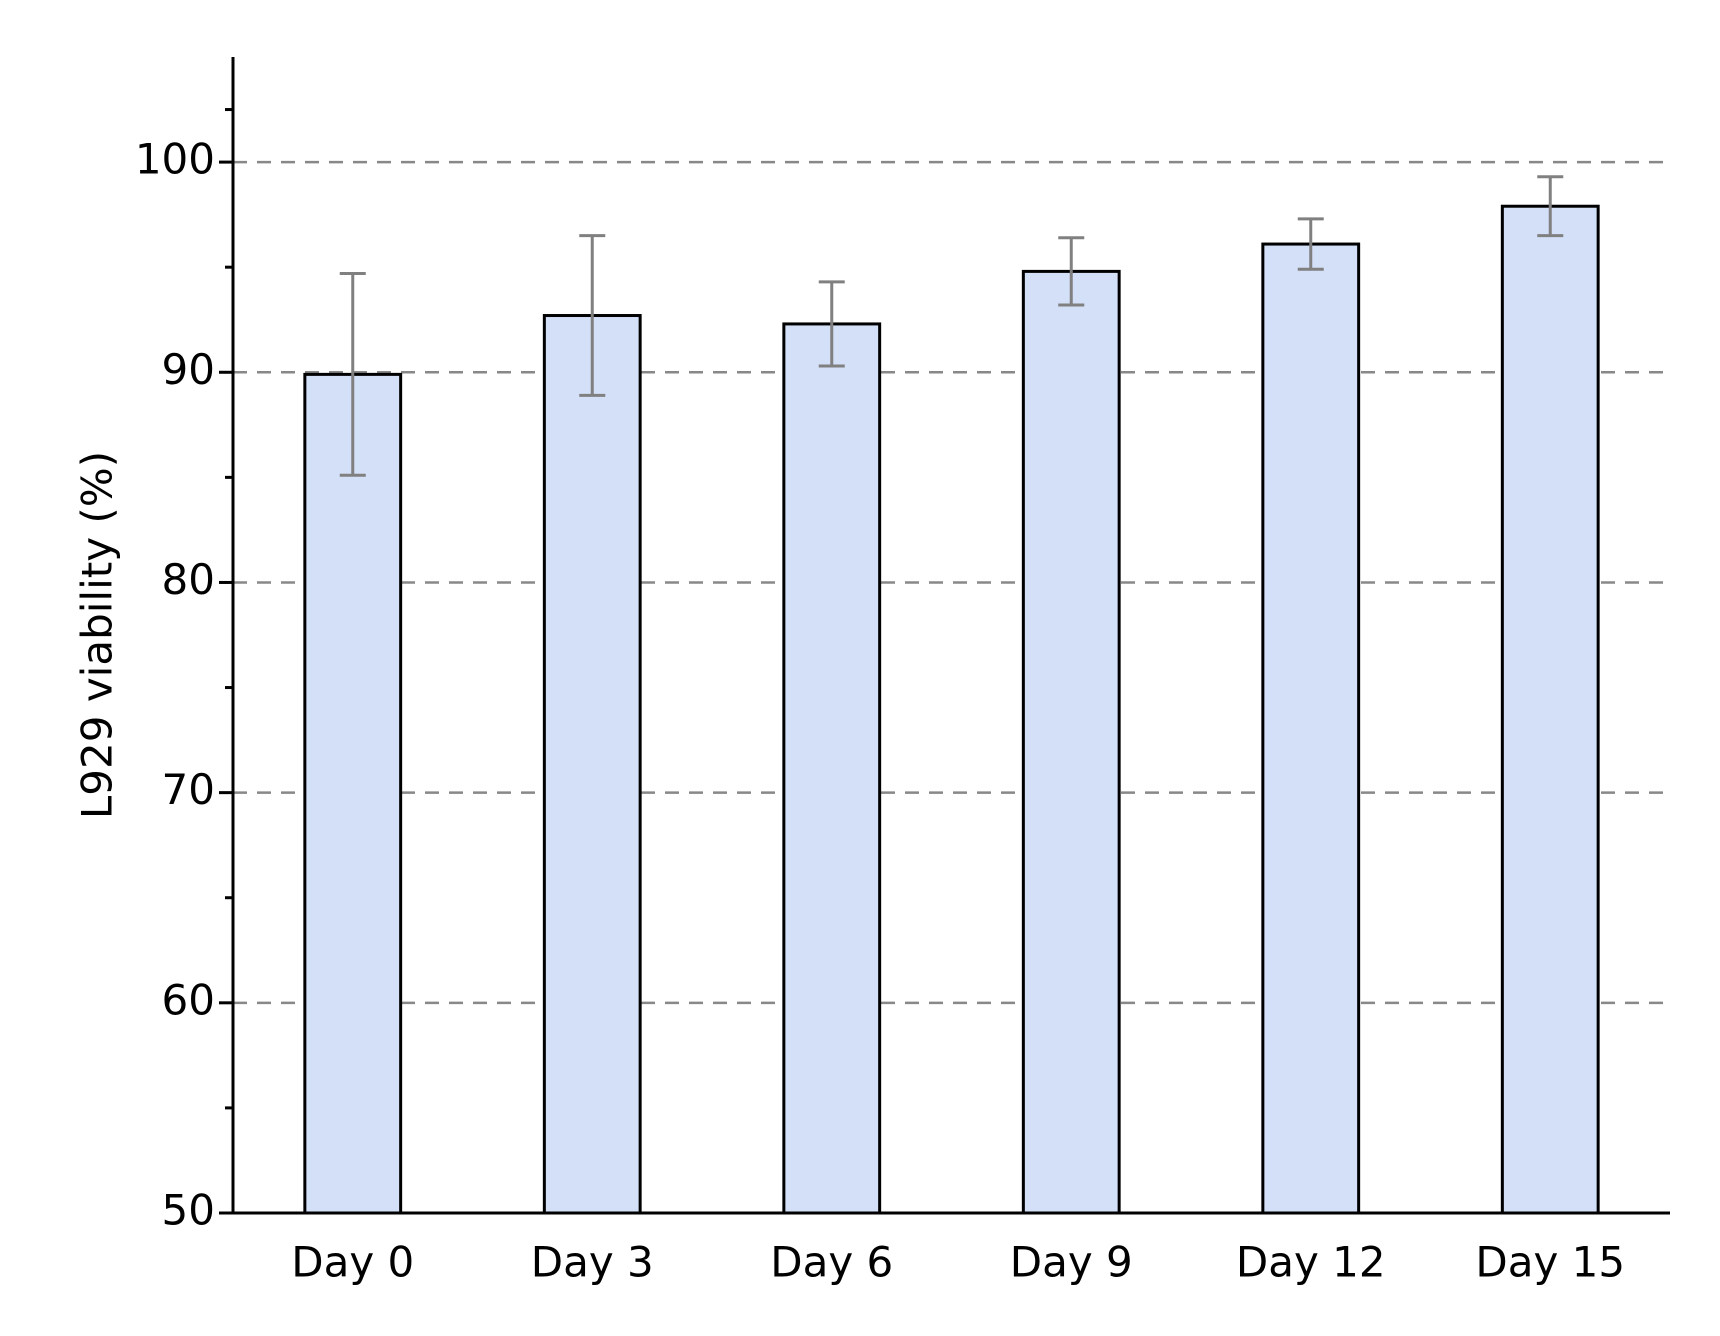 This screenshot has height=1336, width=1720. Describe the element at coordinates (175, 159) in the screenshot. I see `y-tick-label: 100` at that location.